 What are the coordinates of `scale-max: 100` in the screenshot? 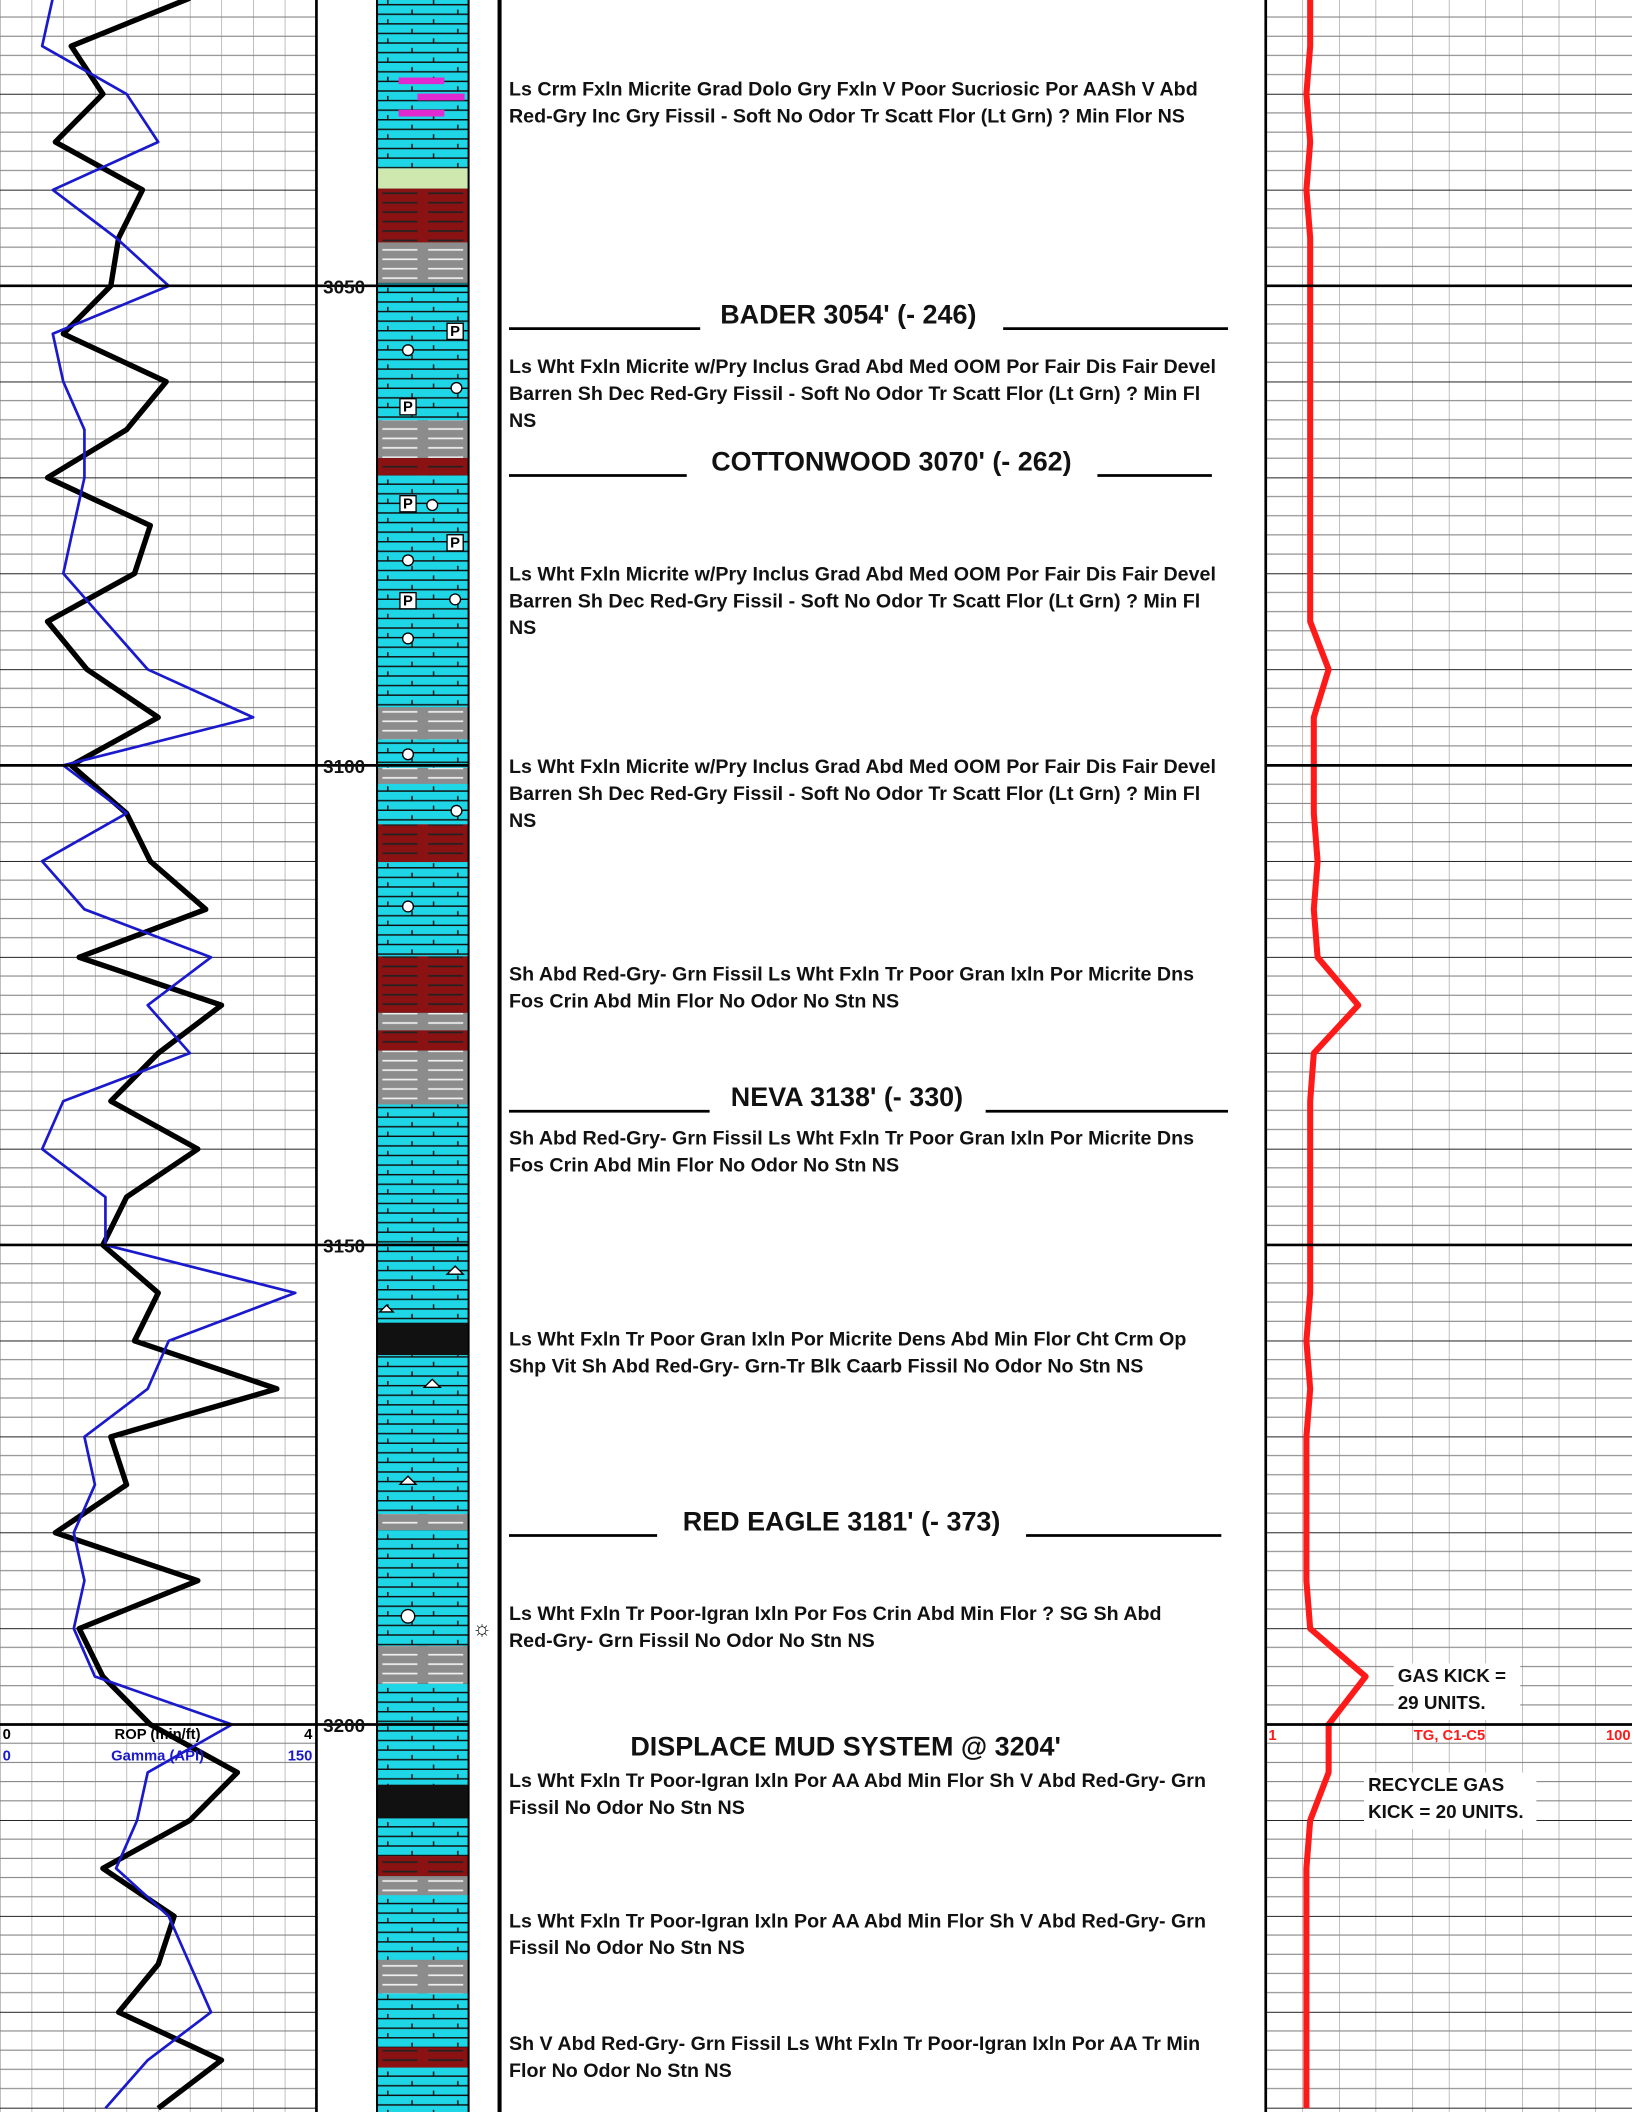 It's located at (1618, 1736).